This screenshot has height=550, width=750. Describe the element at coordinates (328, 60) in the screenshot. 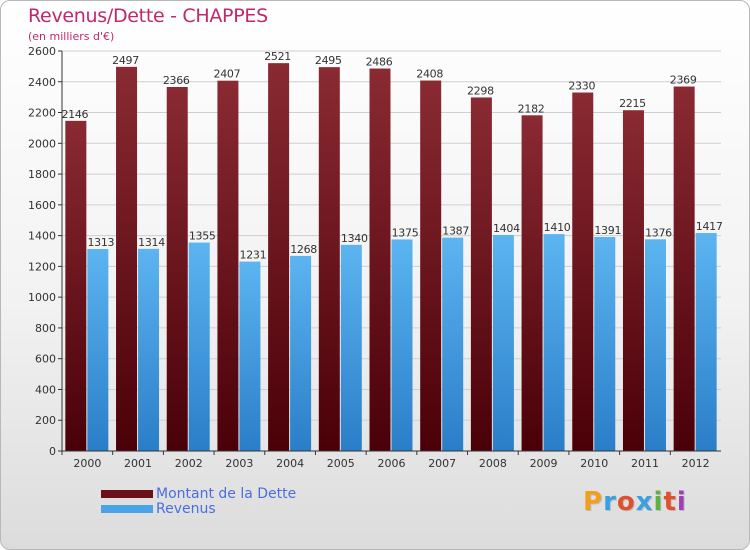

I see `data-label-debt: 2495` at that location.